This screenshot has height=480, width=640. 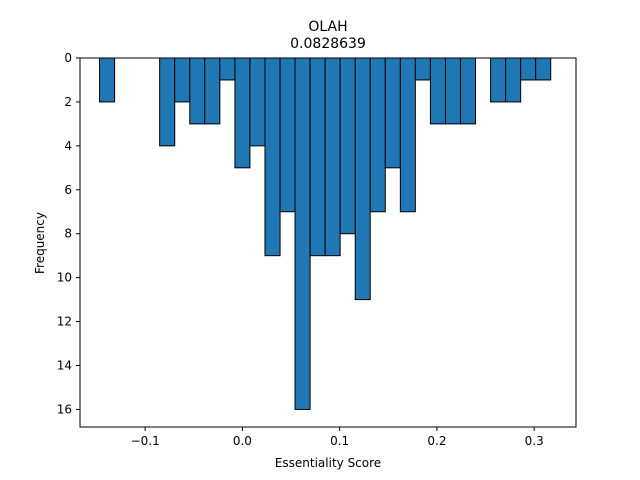 What do you see at coordinates (339, 441) in the screenshot?
I see `x-tick-label-2: 0.1` at bounding box center [339, 441].